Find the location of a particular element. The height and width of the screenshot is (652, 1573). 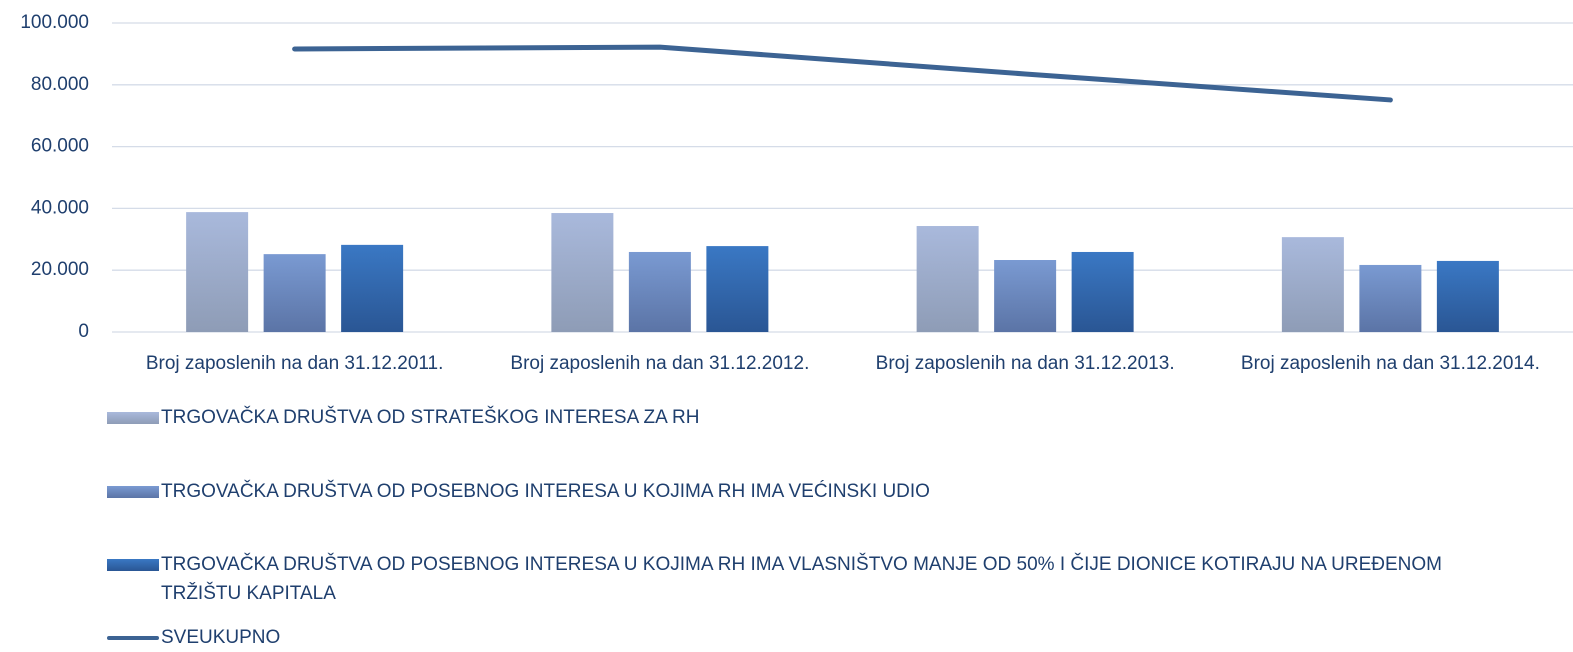

y-tick-label: 20.000 is located at coordinates (60, 269).